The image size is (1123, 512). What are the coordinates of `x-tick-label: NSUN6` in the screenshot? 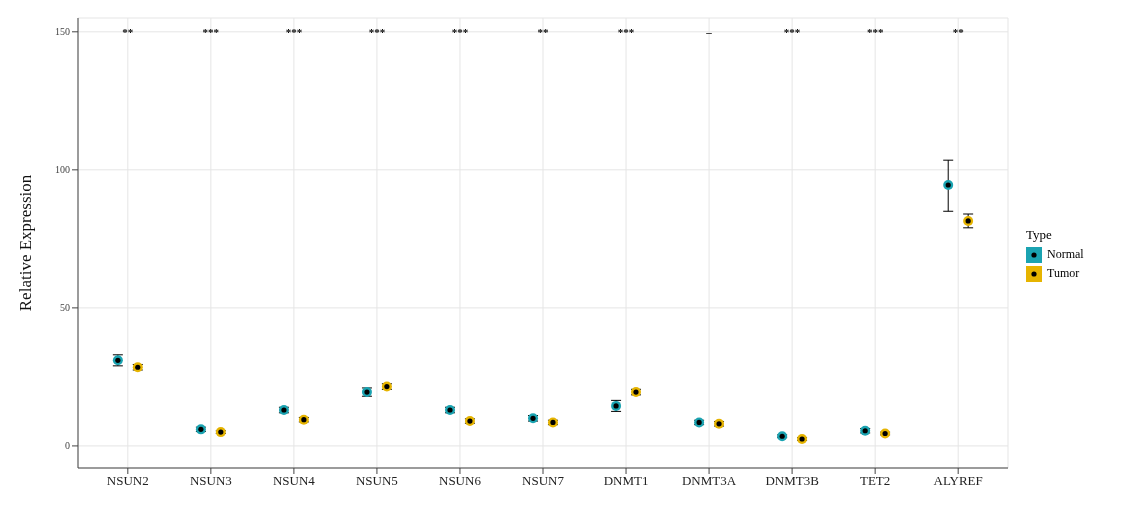 It's located at (460, 481).